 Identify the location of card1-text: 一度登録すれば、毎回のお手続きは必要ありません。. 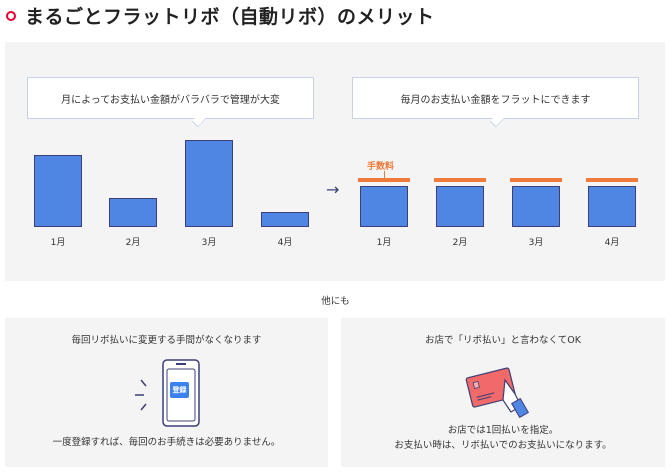
(166, 442).